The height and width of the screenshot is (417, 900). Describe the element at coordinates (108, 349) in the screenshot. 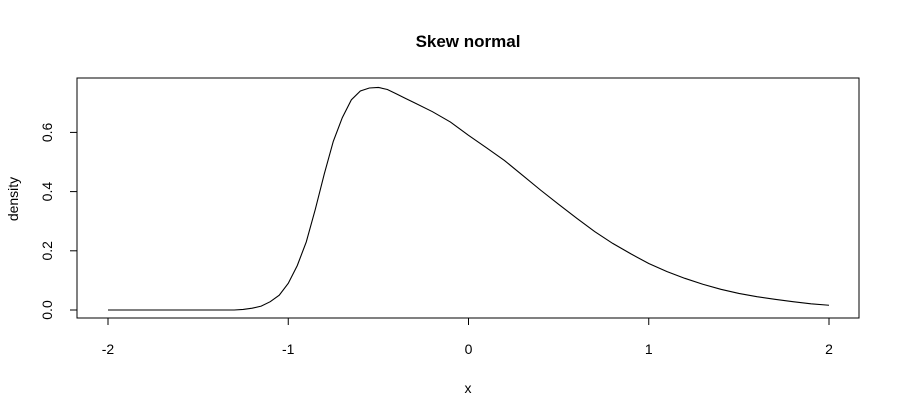

I see `x-tick-label: -2` at that location.